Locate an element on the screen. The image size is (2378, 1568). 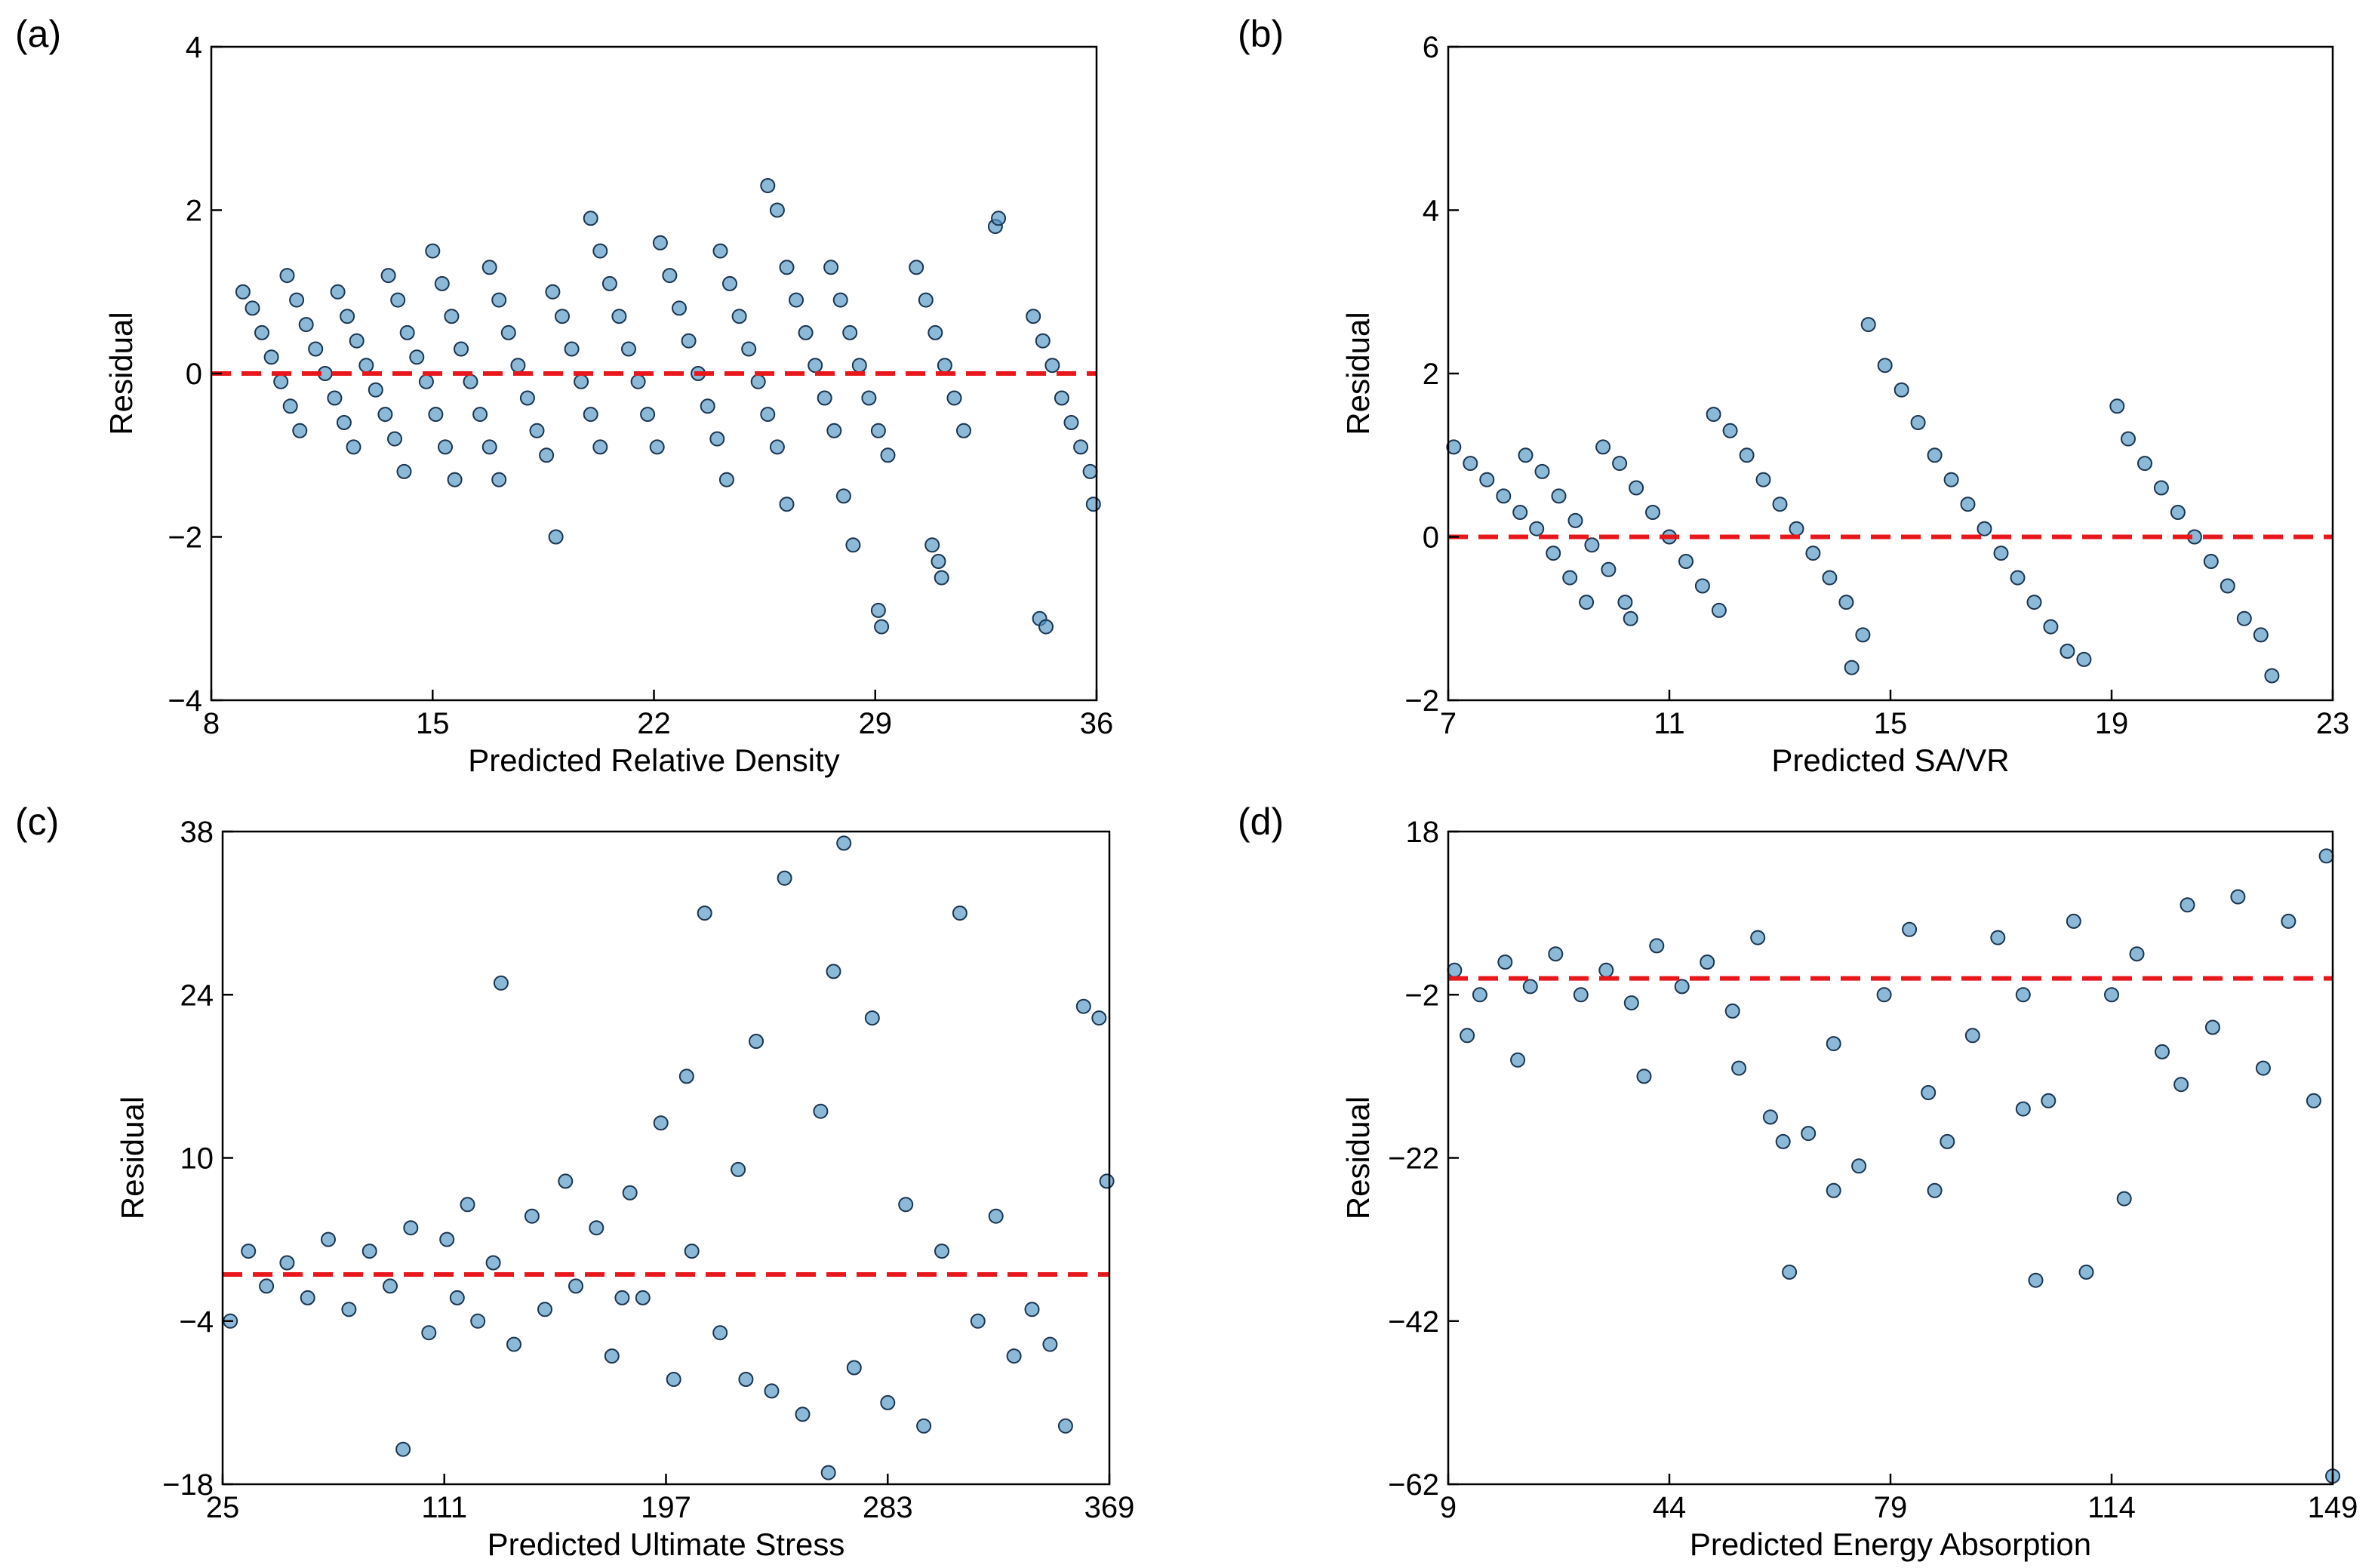
y-tick-label: 2 is located at coordinates (194, 211).